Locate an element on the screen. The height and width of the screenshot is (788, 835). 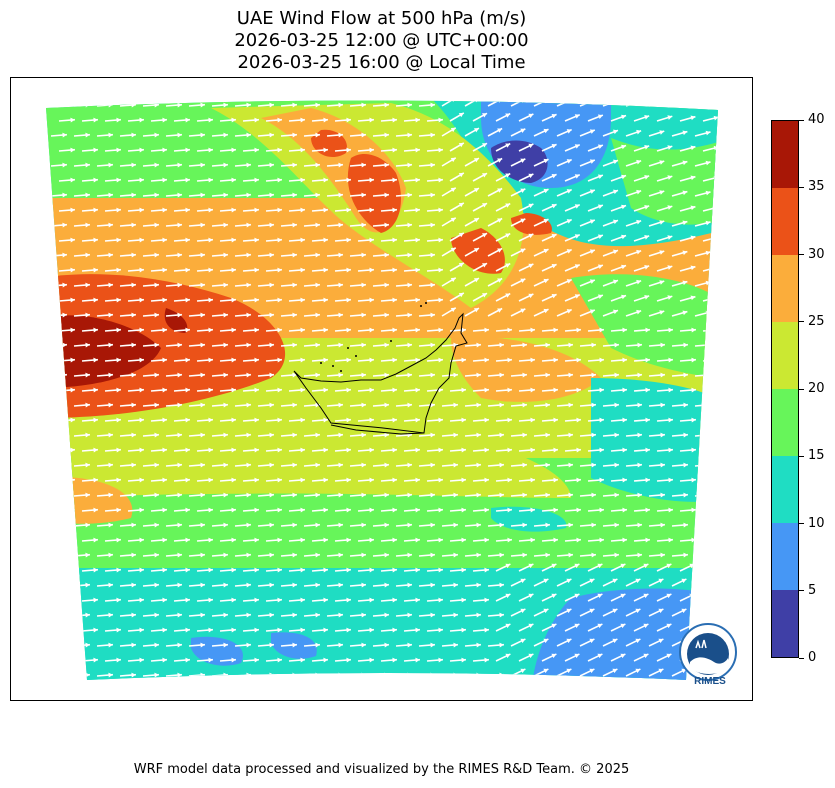
colorbar-segment is located at coordinates (785, 422).